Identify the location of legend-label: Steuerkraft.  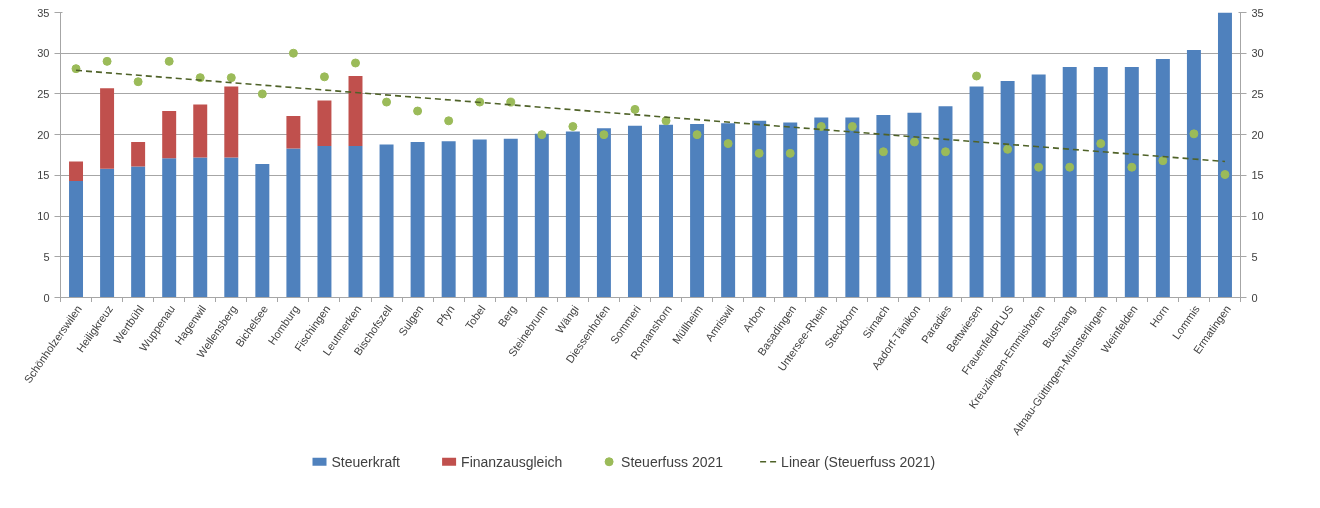
(366, 461).